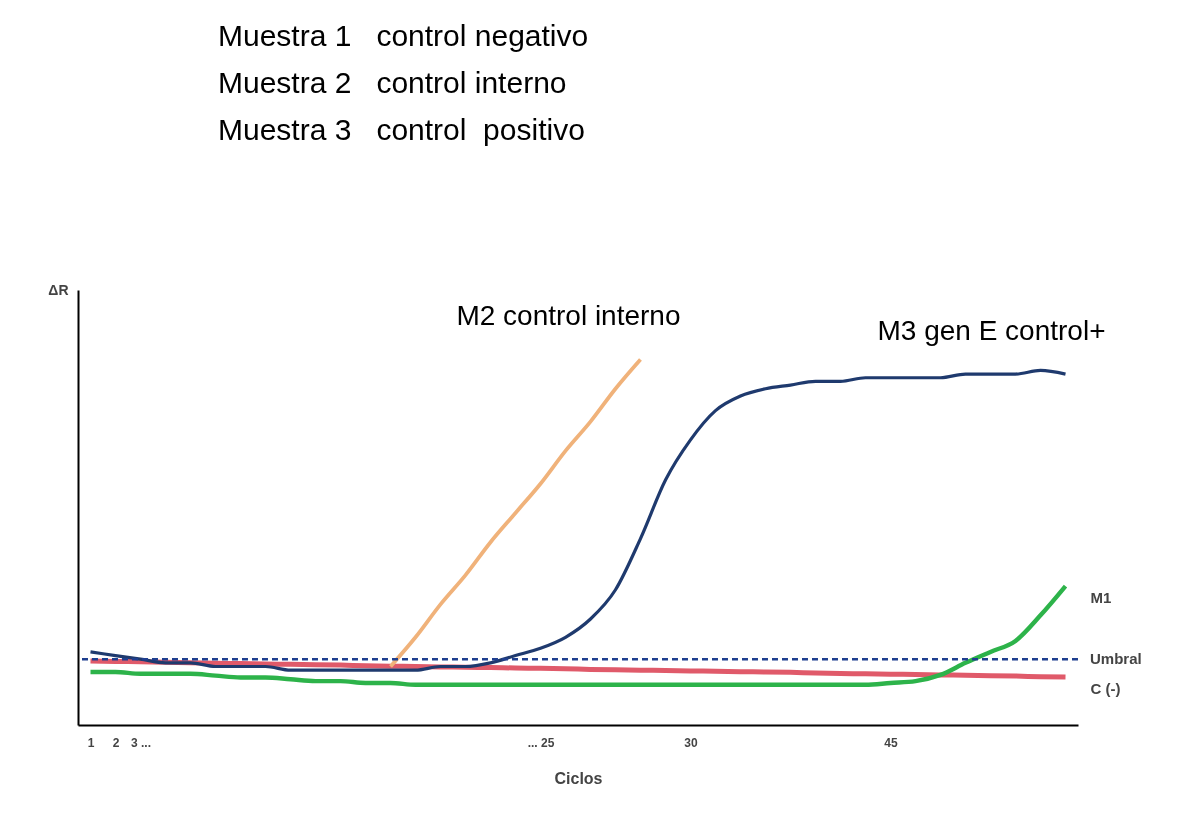 The image size is (1188, 820). I want to click on x-tick-label: 30, so click(691, 742).